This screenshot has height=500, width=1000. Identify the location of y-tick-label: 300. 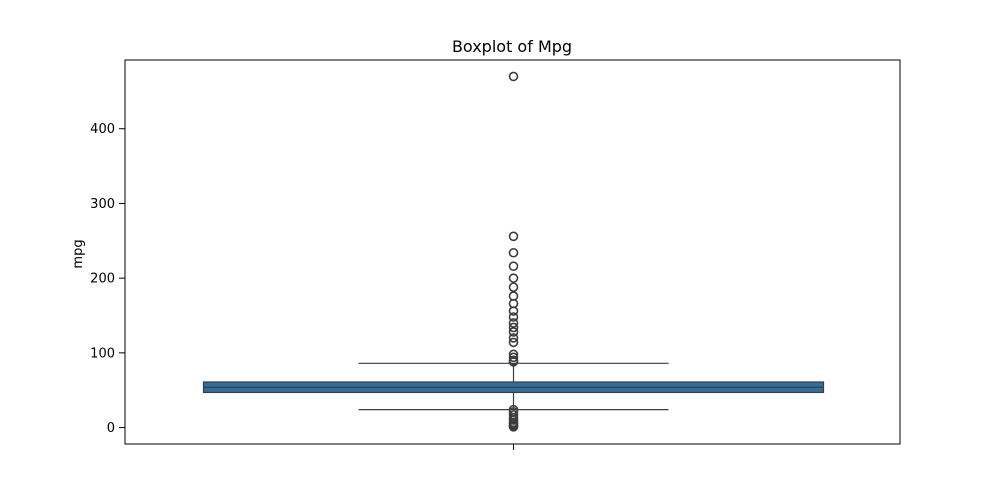
(102, 204).